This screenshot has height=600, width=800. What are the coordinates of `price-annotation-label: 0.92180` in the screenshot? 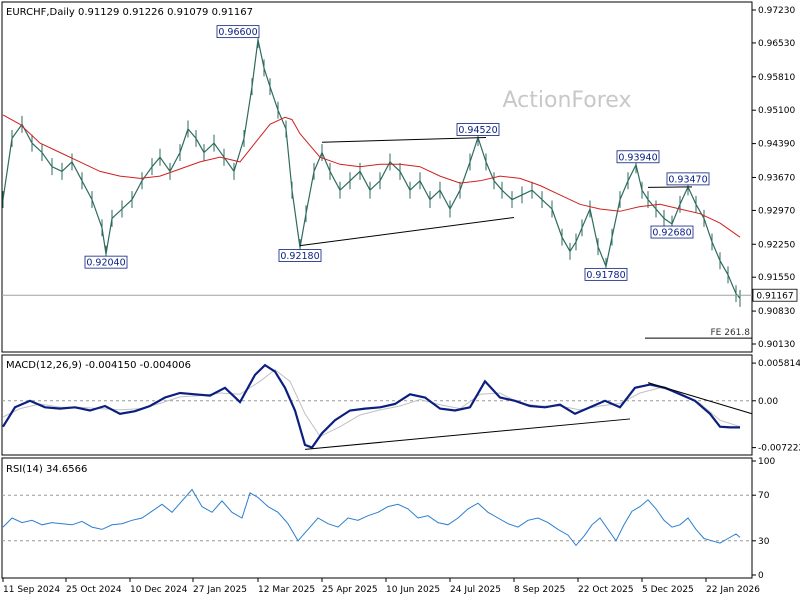 It's located at (299, 256).